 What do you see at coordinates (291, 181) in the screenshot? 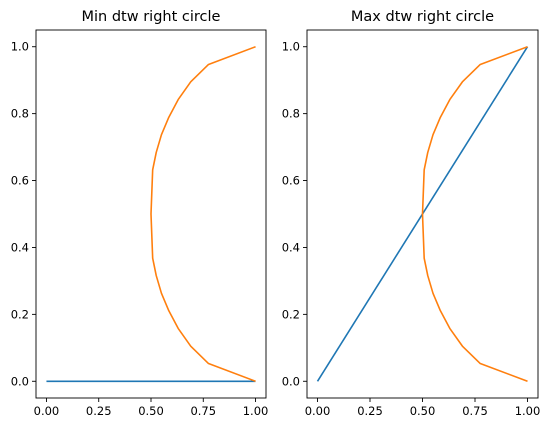
I see `right-y-tick-label: 0.6` at bounding box center [291, 181].